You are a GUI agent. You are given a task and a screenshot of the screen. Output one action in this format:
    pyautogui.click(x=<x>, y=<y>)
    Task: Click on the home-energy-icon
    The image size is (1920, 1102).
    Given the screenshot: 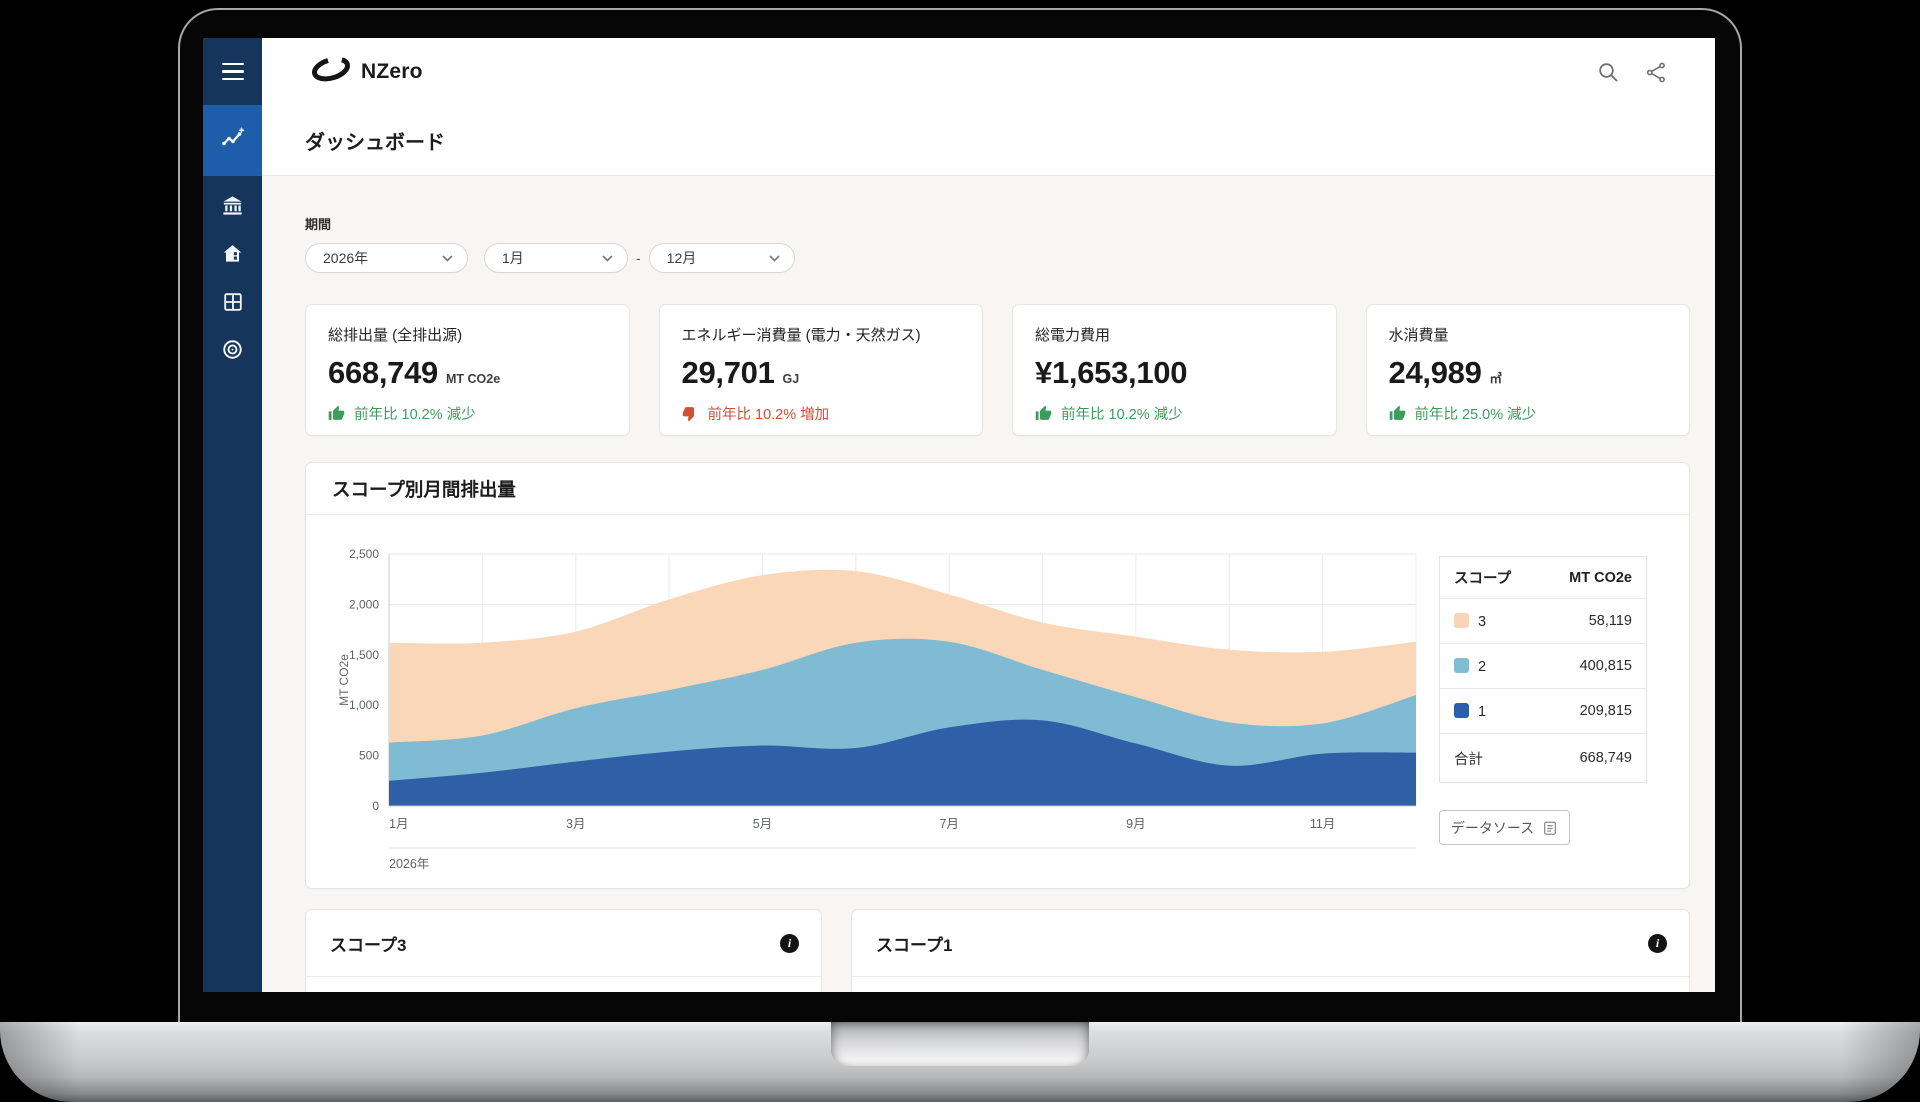 What is the action you would take?
    pyautogui.click(x=232, y=256)
    